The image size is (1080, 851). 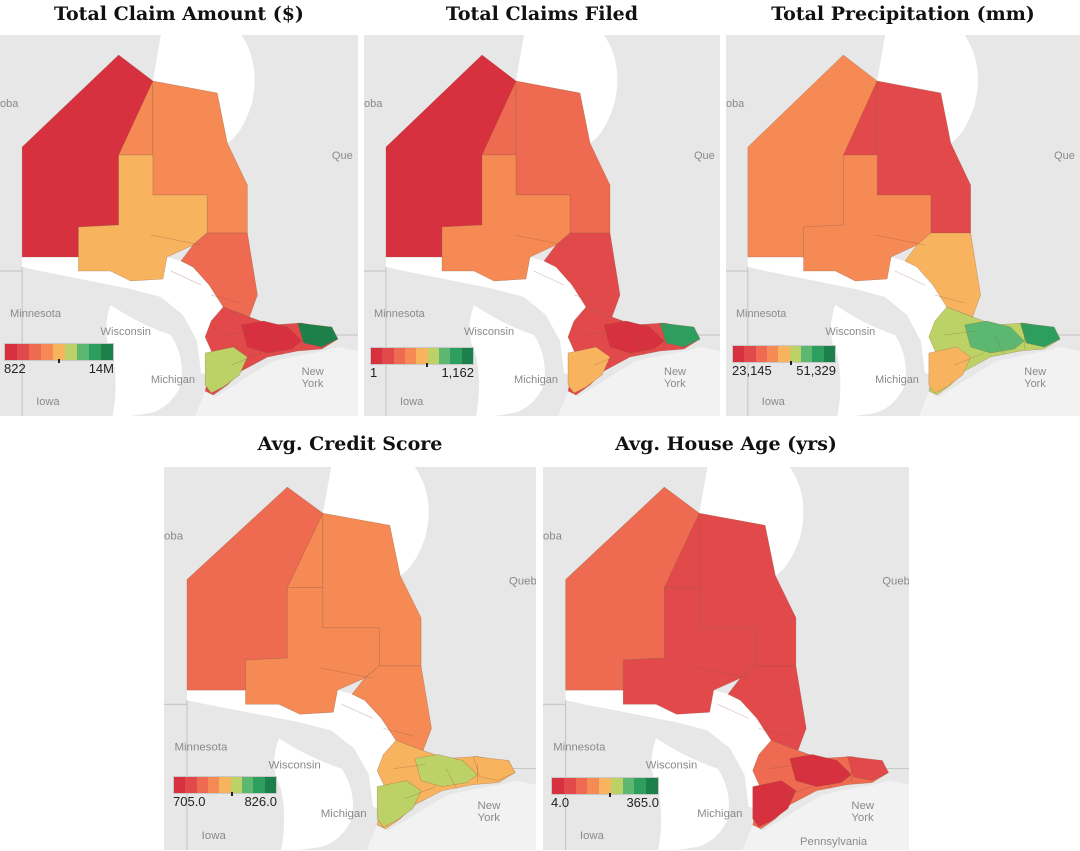 What do you see at coordinates (260, 801) in the screenshot?
I see `legend-max: 826.0` at bounding box center [260, 801].